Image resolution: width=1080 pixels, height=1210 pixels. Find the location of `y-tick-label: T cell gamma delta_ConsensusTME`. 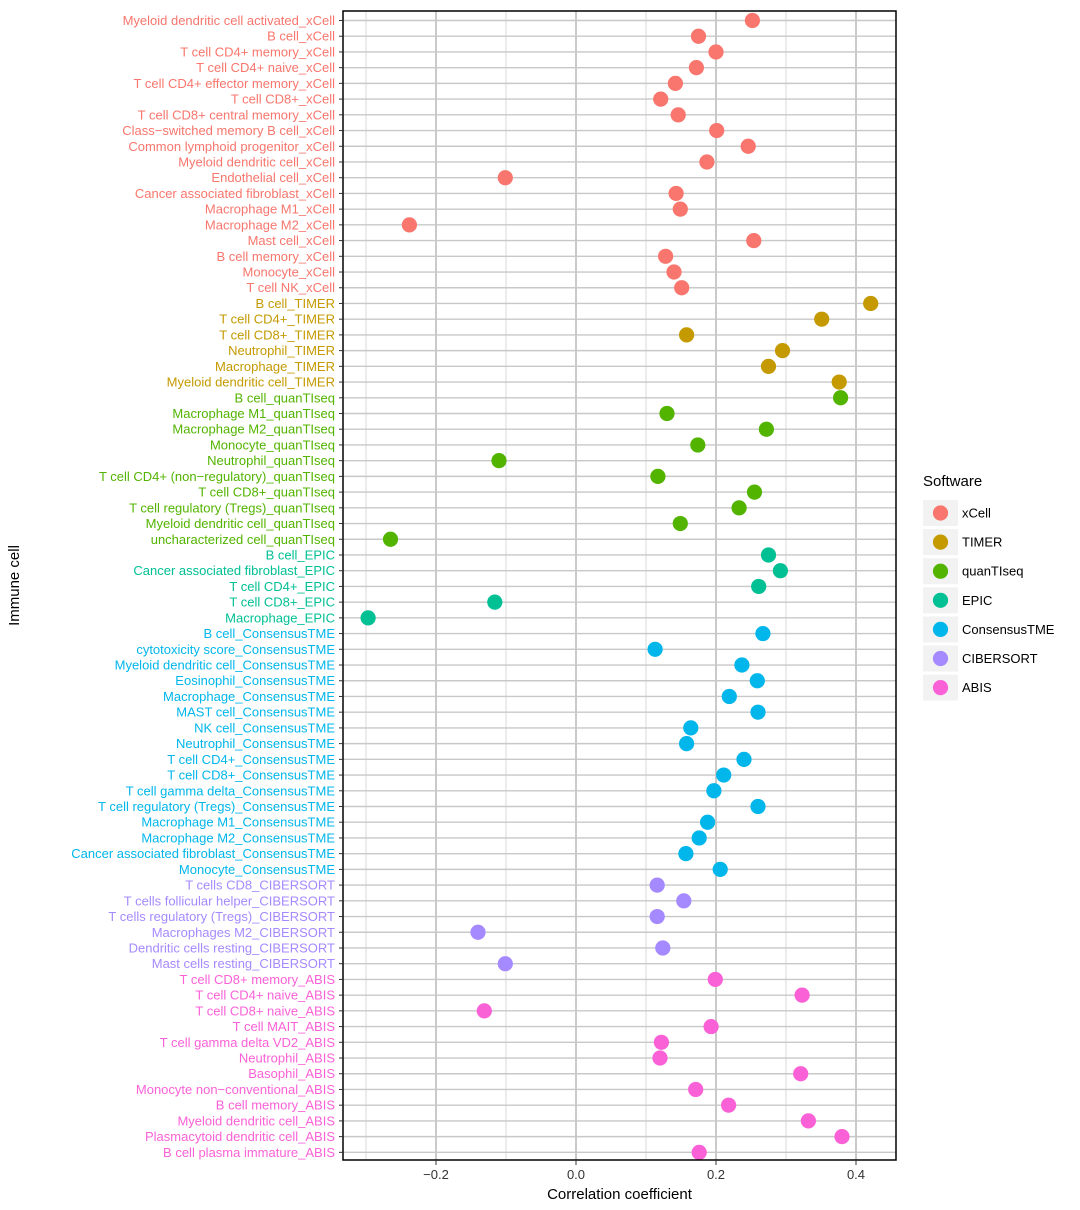

y-tick-label: T cell gamma delta_ConsensusTME is located at coordinates (231, 790).